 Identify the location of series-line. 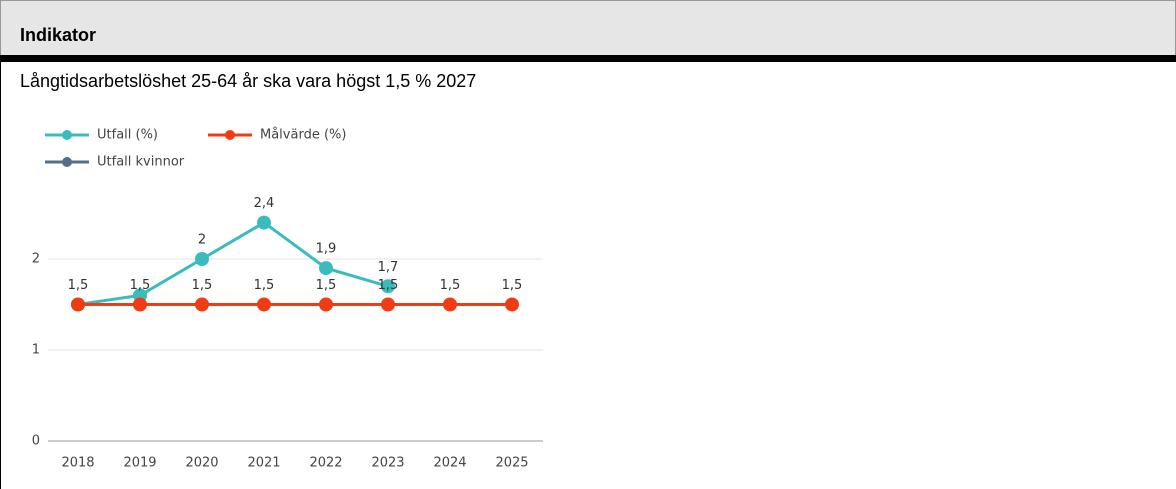
(233, 263).